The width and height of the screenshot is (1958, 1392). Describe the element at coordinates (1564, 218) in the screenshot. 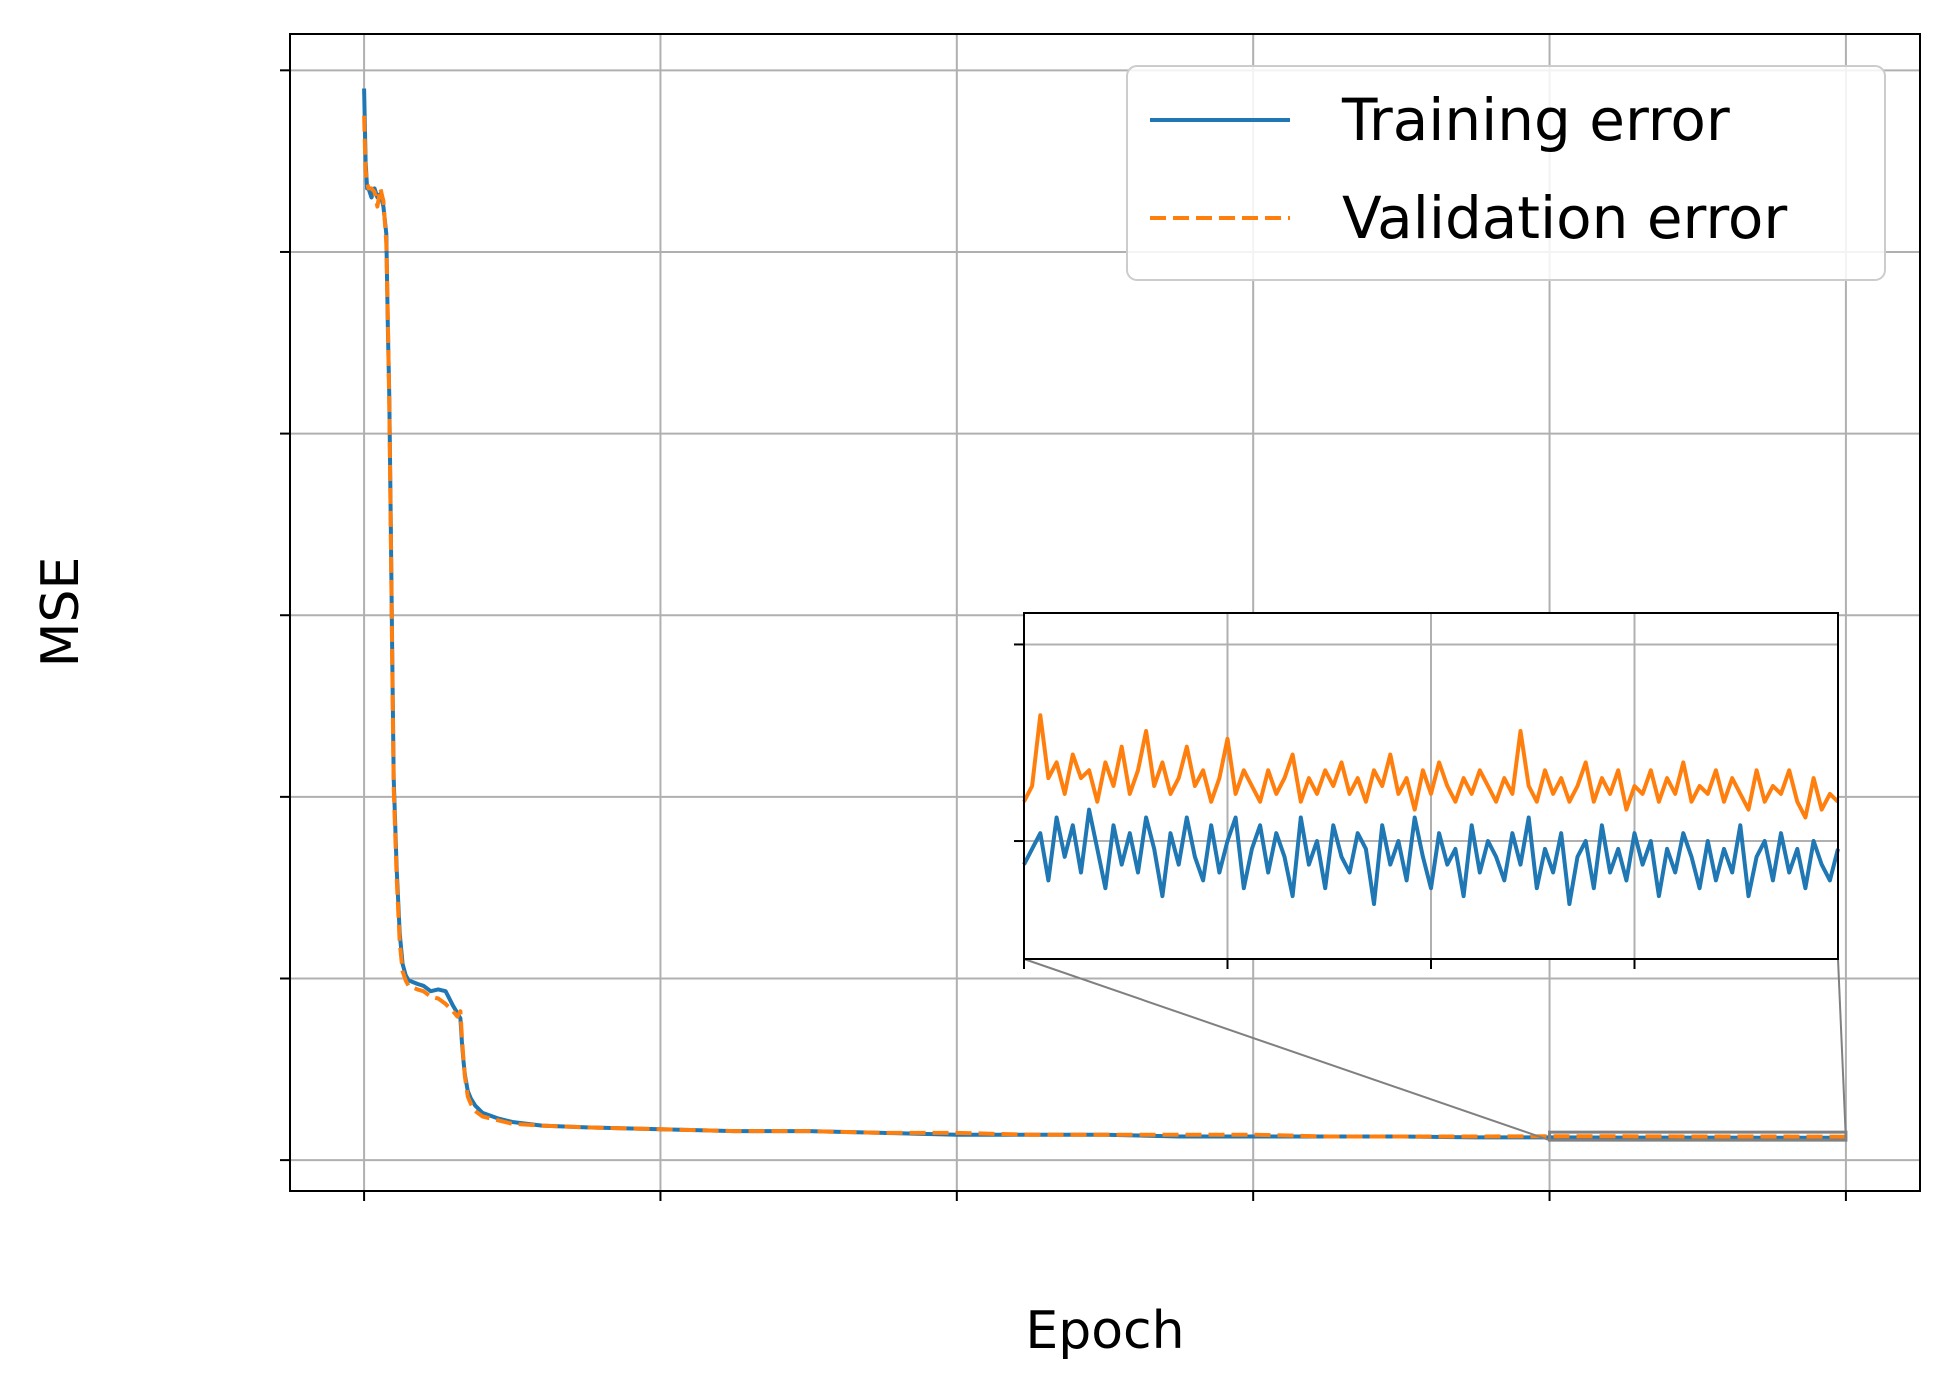

I see `legend-validation-label: Validation error` at that location.